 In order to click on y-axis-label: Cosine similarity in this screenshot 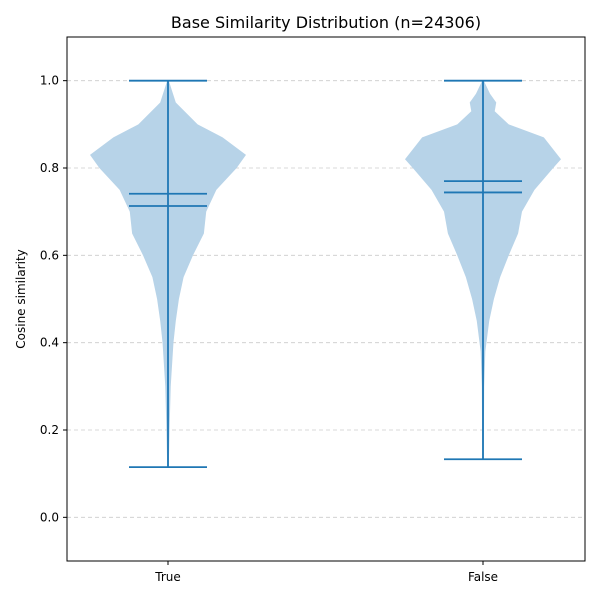, I will do `click(21, 298)`.